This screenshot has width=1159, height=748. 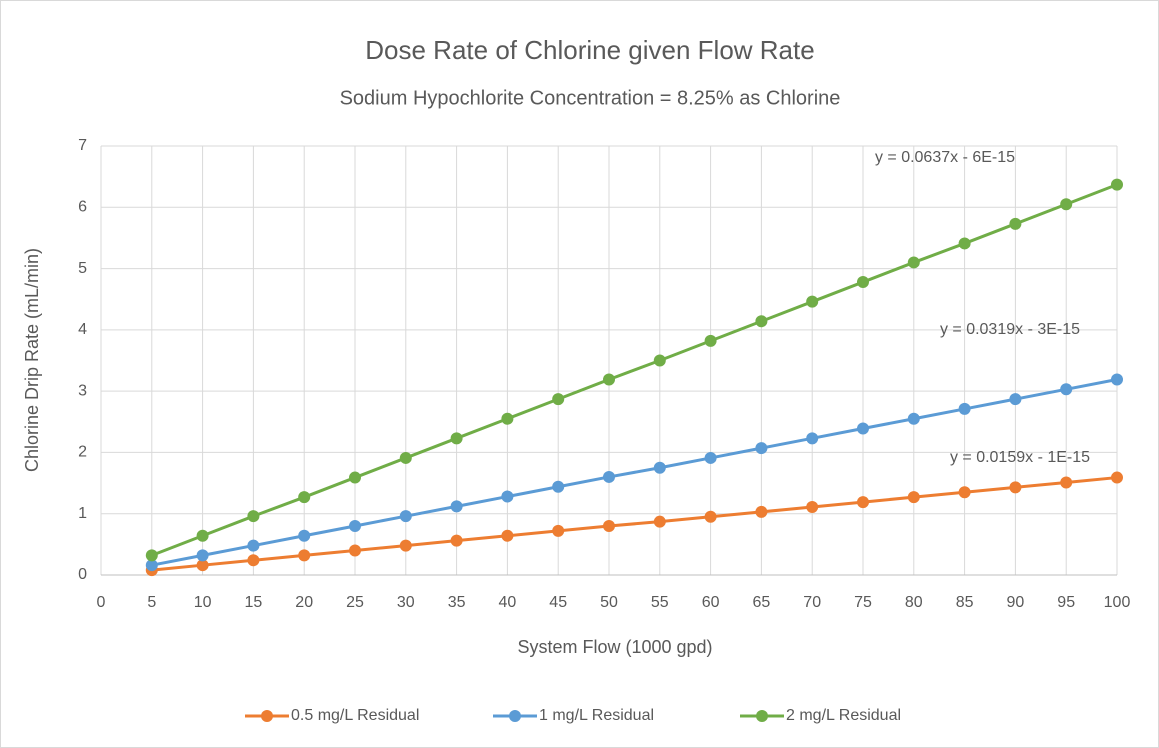 What do you see at coordinates (965, 602) in the screenshot?
I see `x-tick-label: 85` at bounding box center [965, 602].